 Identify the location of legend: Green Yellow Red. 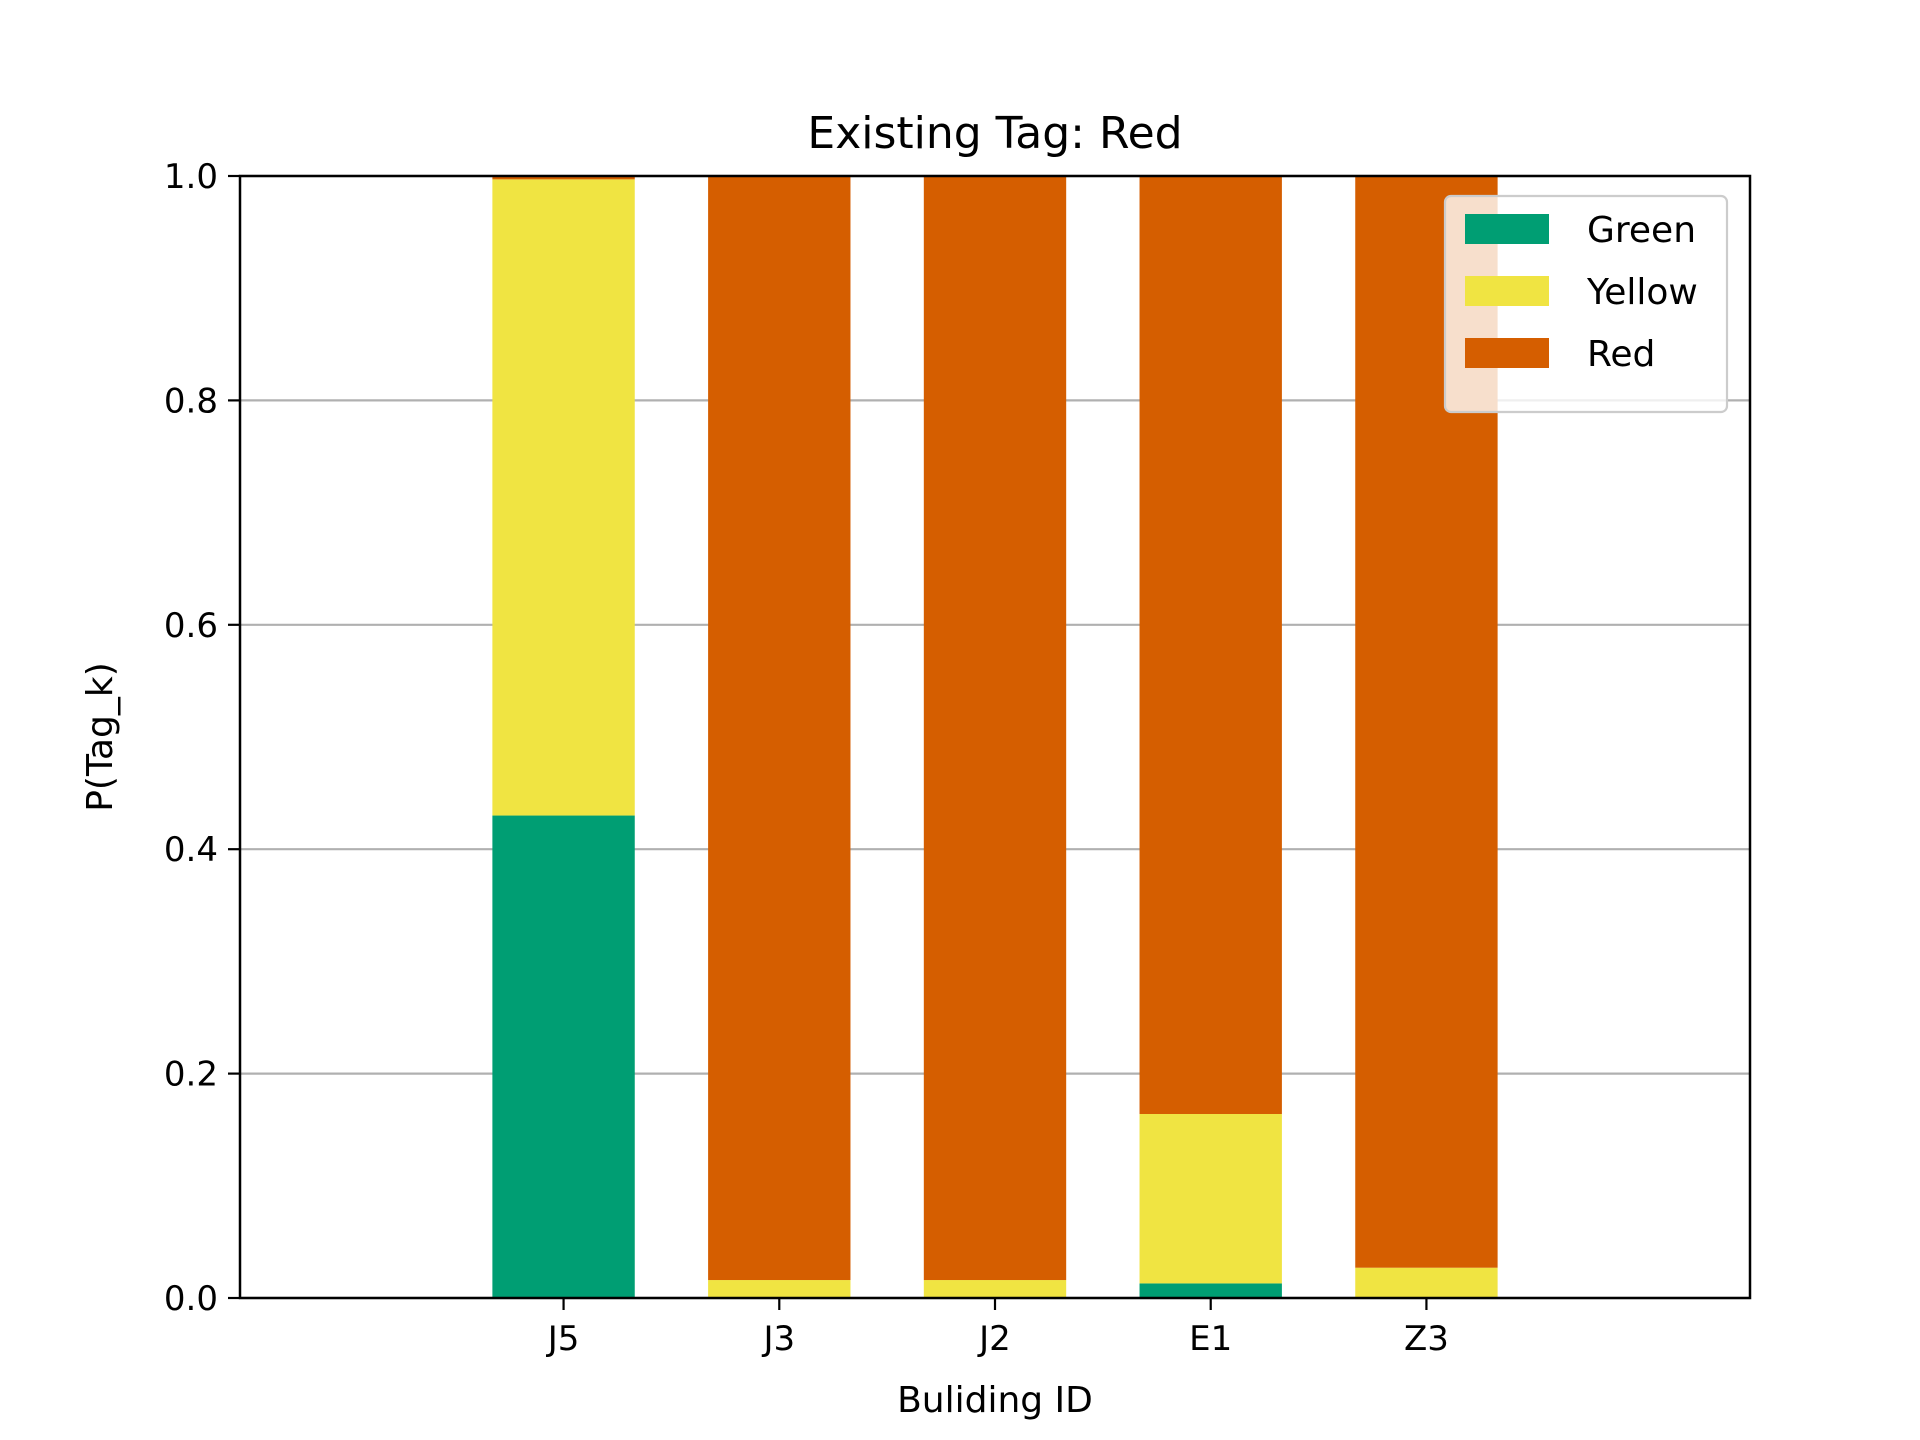
(1586, 304).